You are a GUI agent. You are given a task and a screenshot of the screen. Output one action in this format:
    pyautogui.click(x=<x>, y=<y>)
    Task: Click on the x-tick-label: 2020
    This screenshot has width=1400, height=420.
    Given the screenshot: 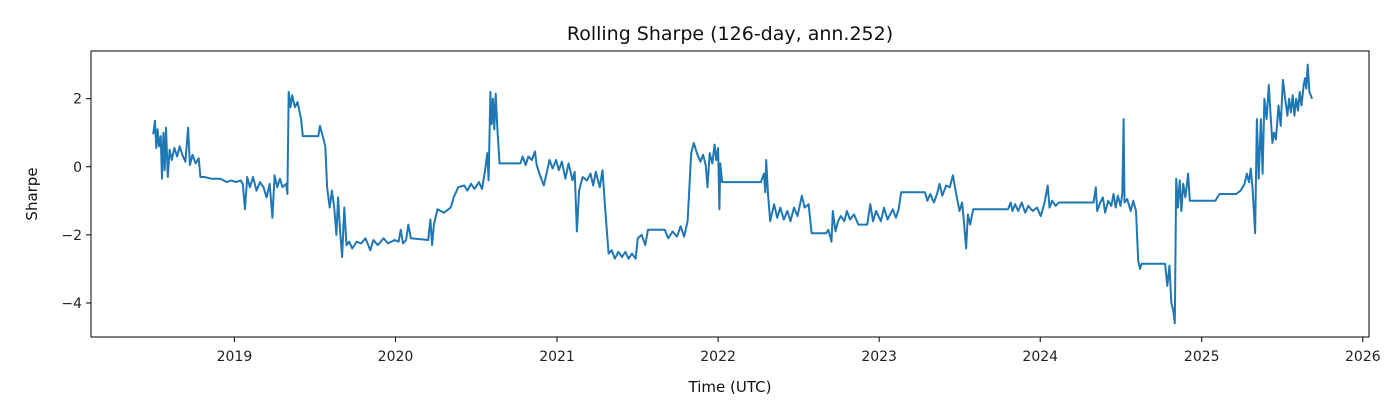 What is the action you would take?
    pyautogui.click(x=396, y=357)
    